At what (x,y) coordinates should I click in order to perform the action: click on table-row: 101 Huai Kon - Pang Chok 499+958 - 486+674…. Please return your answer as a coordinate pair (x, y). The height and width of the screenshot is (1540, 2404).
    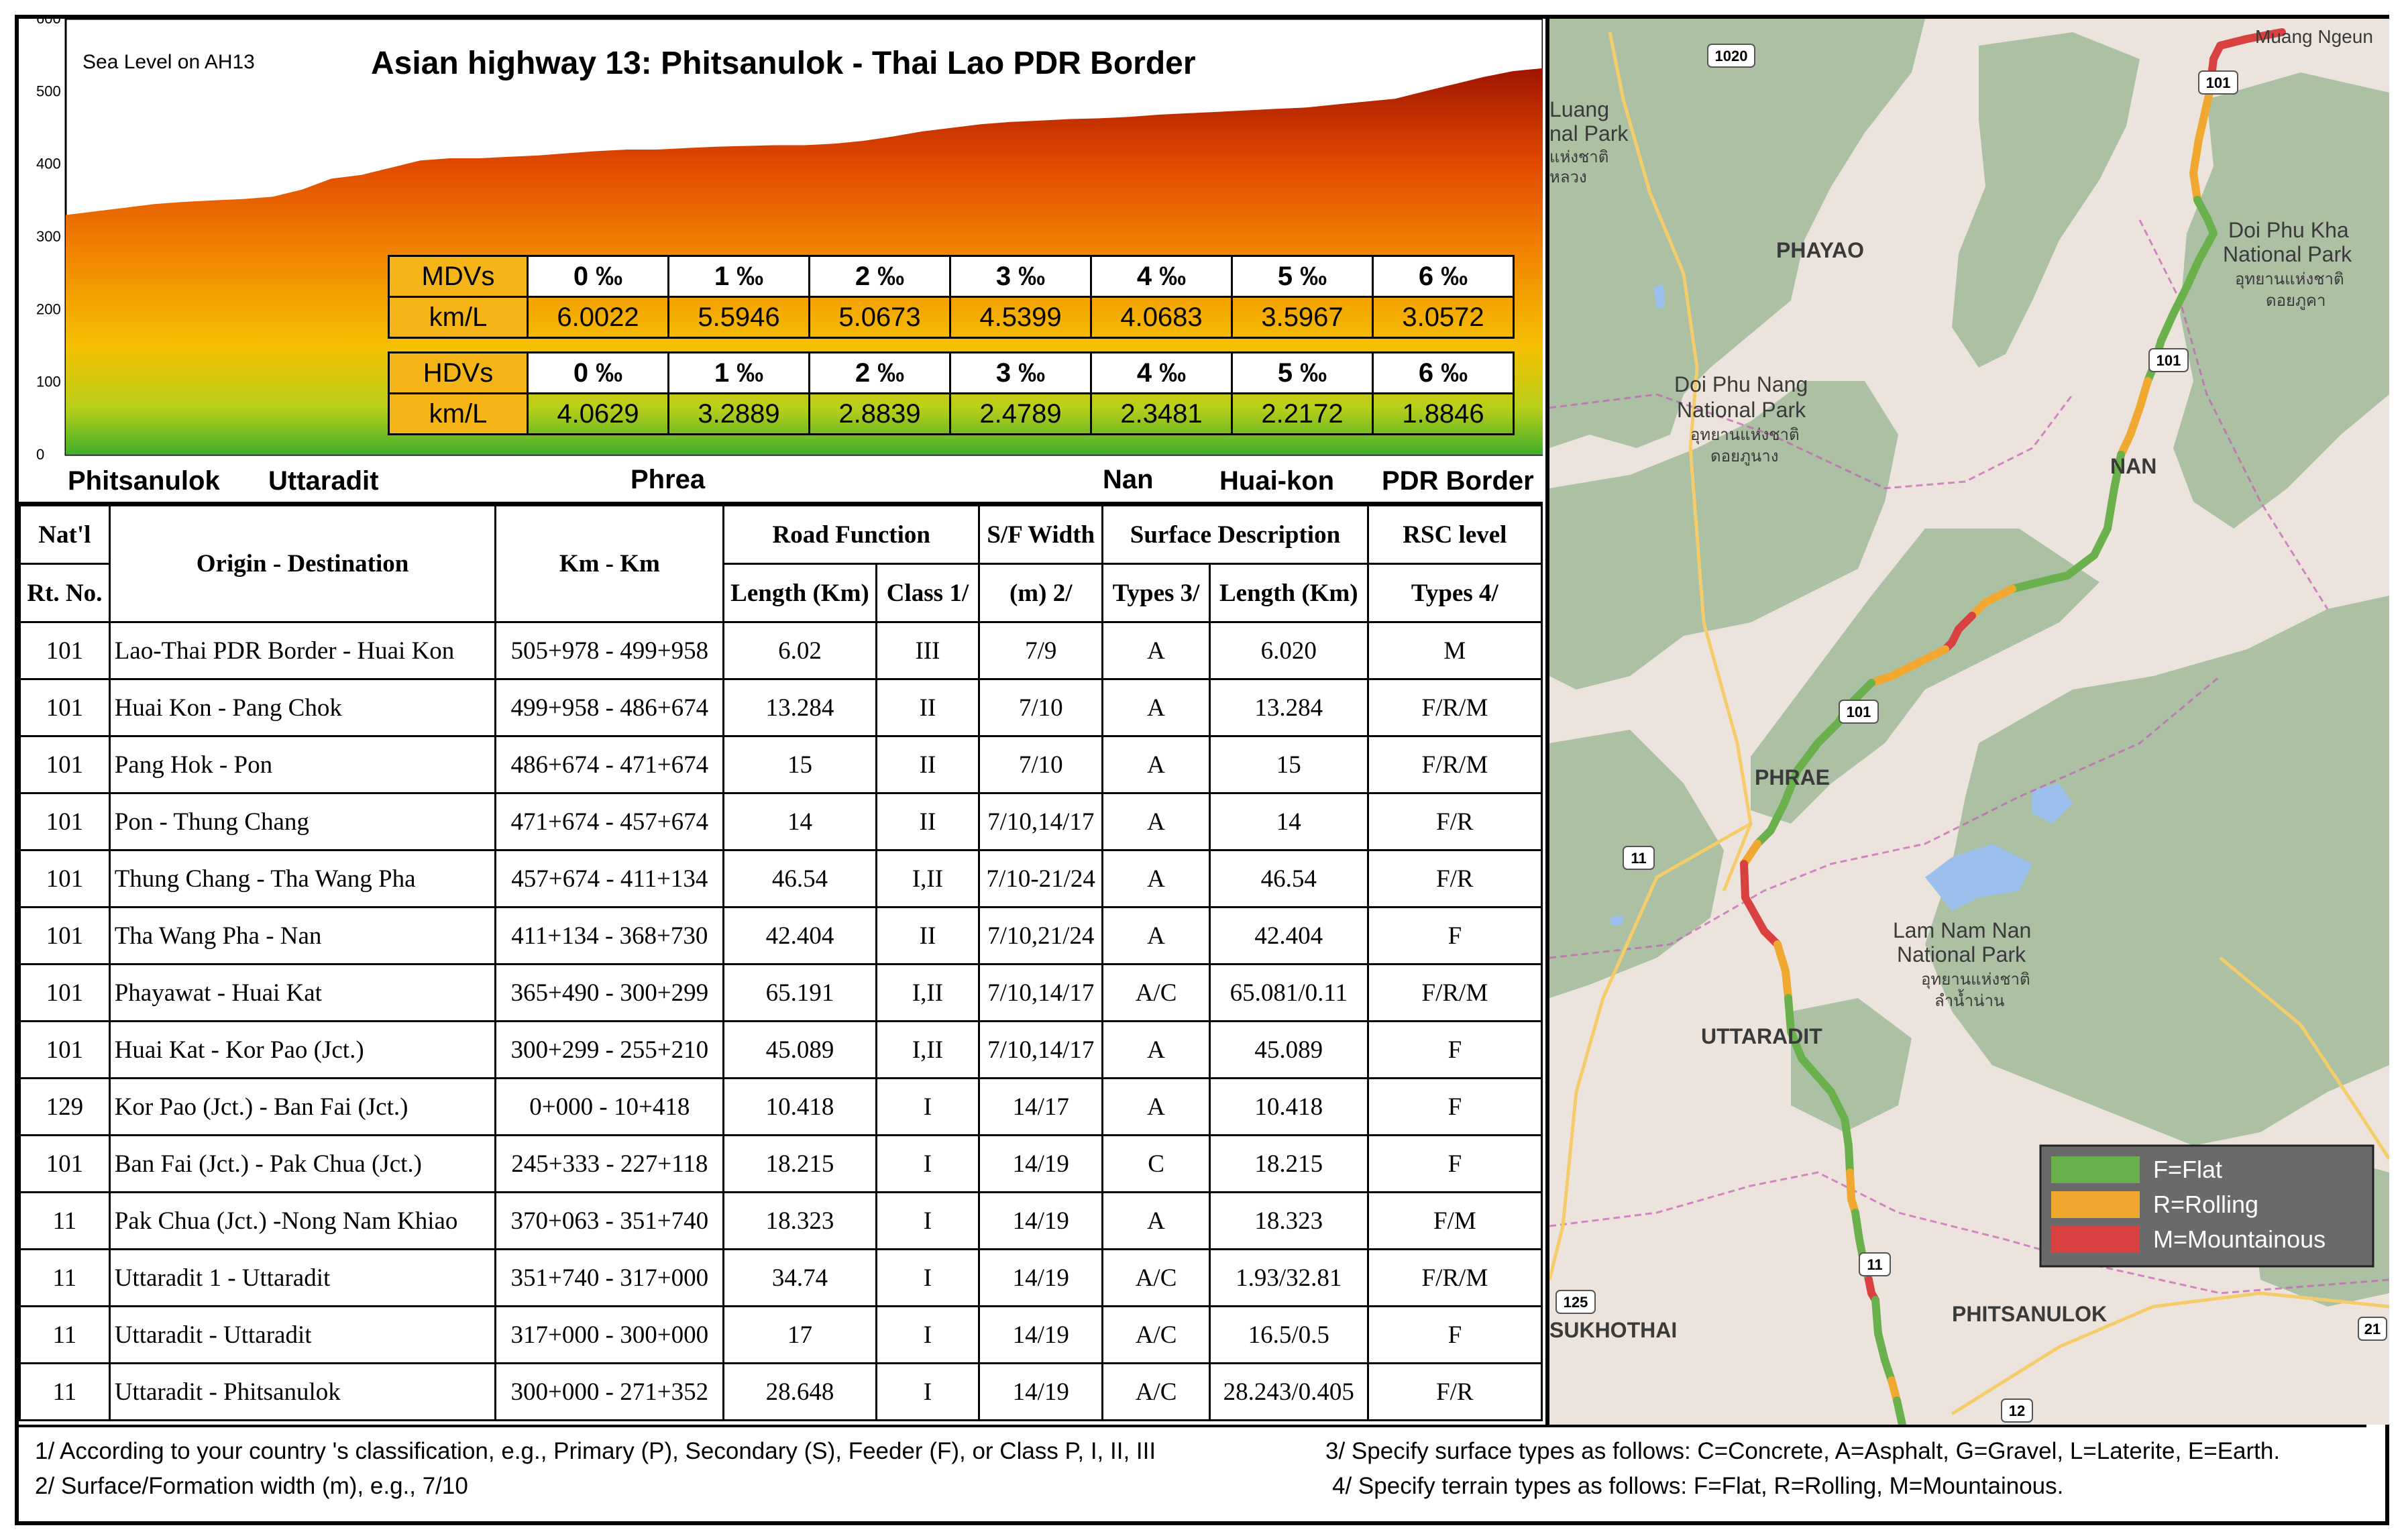
    Looking at the image, I should click on (781, 707).